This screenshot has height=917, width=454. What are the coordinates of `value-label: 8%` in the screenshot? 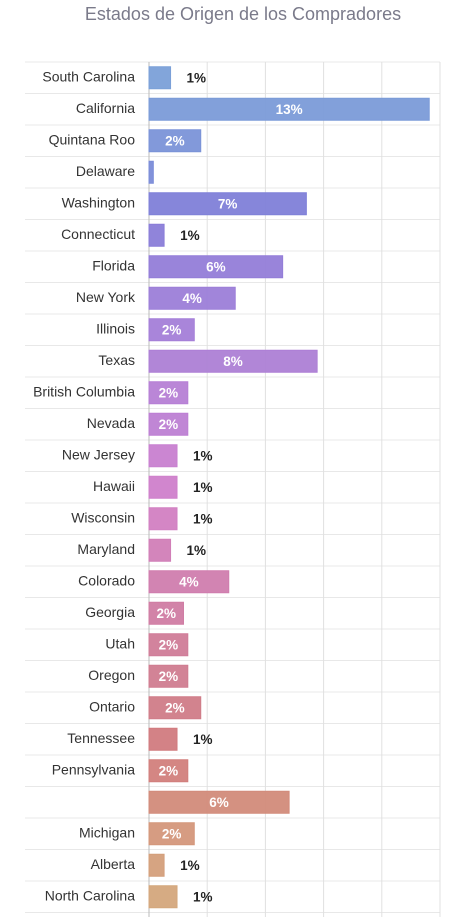 It's located at (233, 361).